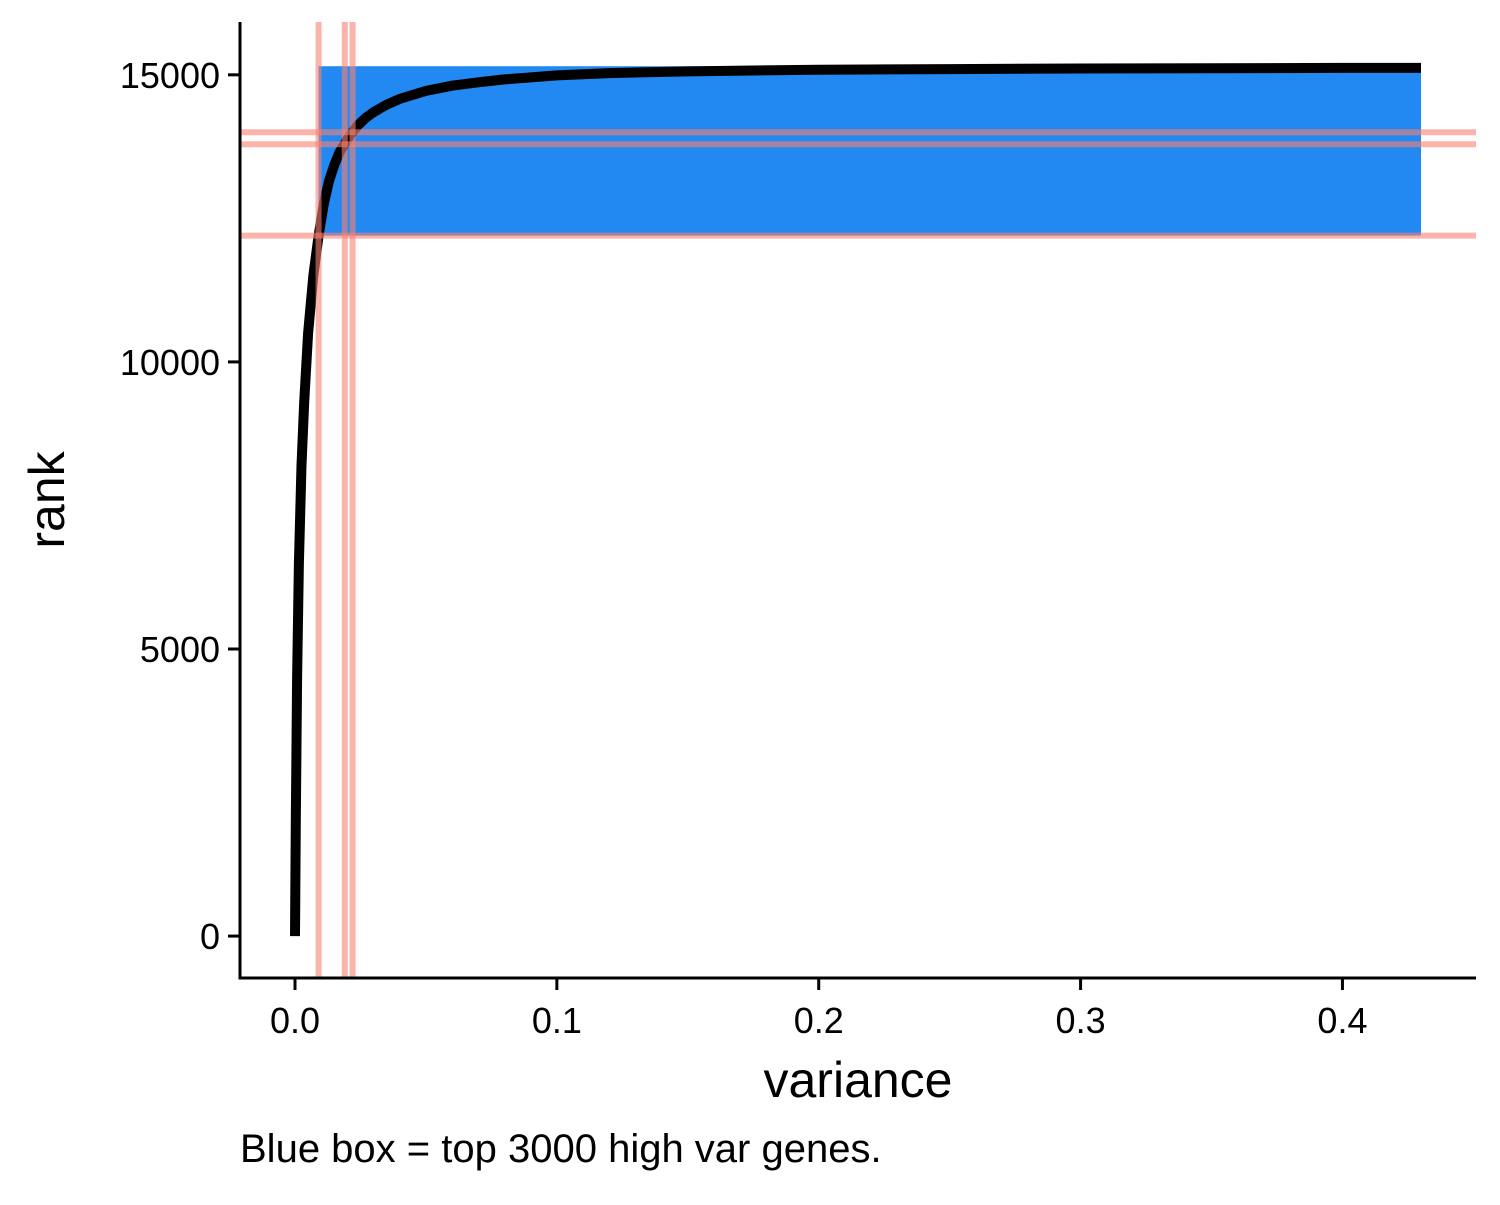  I want to click on y-tick-label: 5000, so click(180, 649).